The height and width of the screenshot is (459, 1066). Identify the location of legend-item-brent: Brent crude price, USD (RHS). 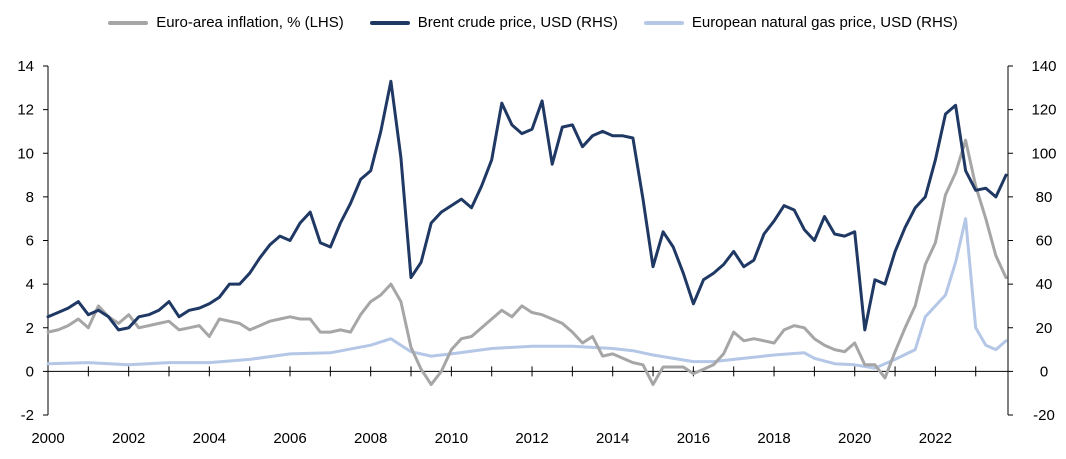
(493, 22).